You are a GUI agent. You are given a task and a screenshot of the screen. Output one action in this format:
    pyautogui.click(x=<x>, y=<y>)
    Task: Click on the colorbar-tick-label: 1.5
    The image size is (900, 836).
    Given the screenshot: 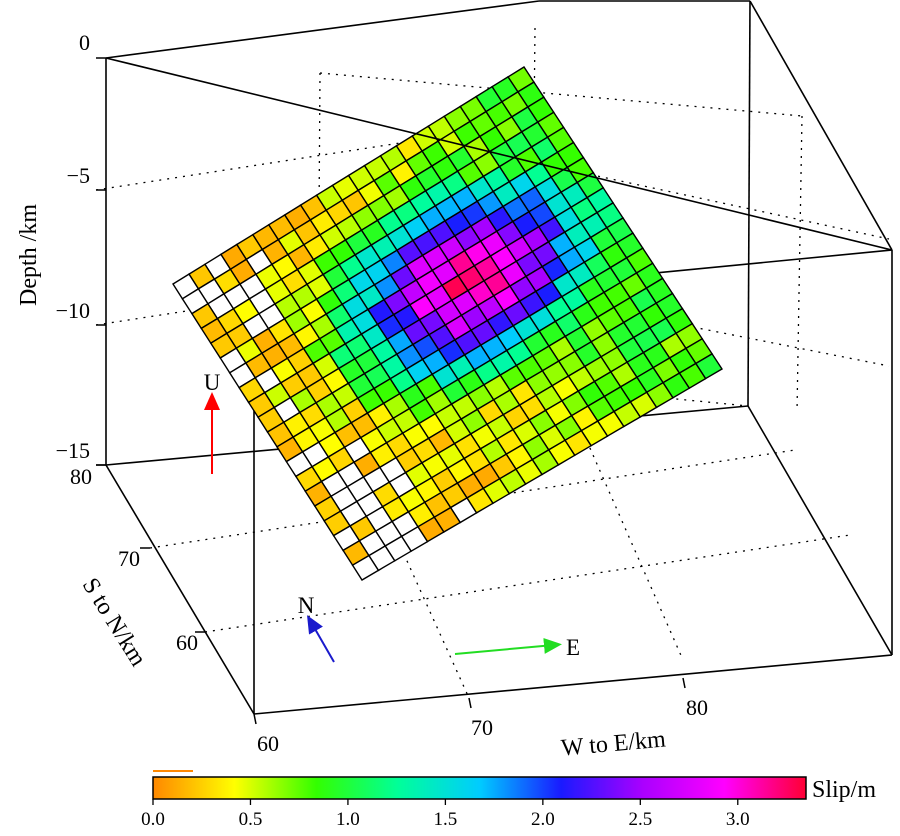 What is the action you would take?
    pyautogui.click(x=446, y=819)
    